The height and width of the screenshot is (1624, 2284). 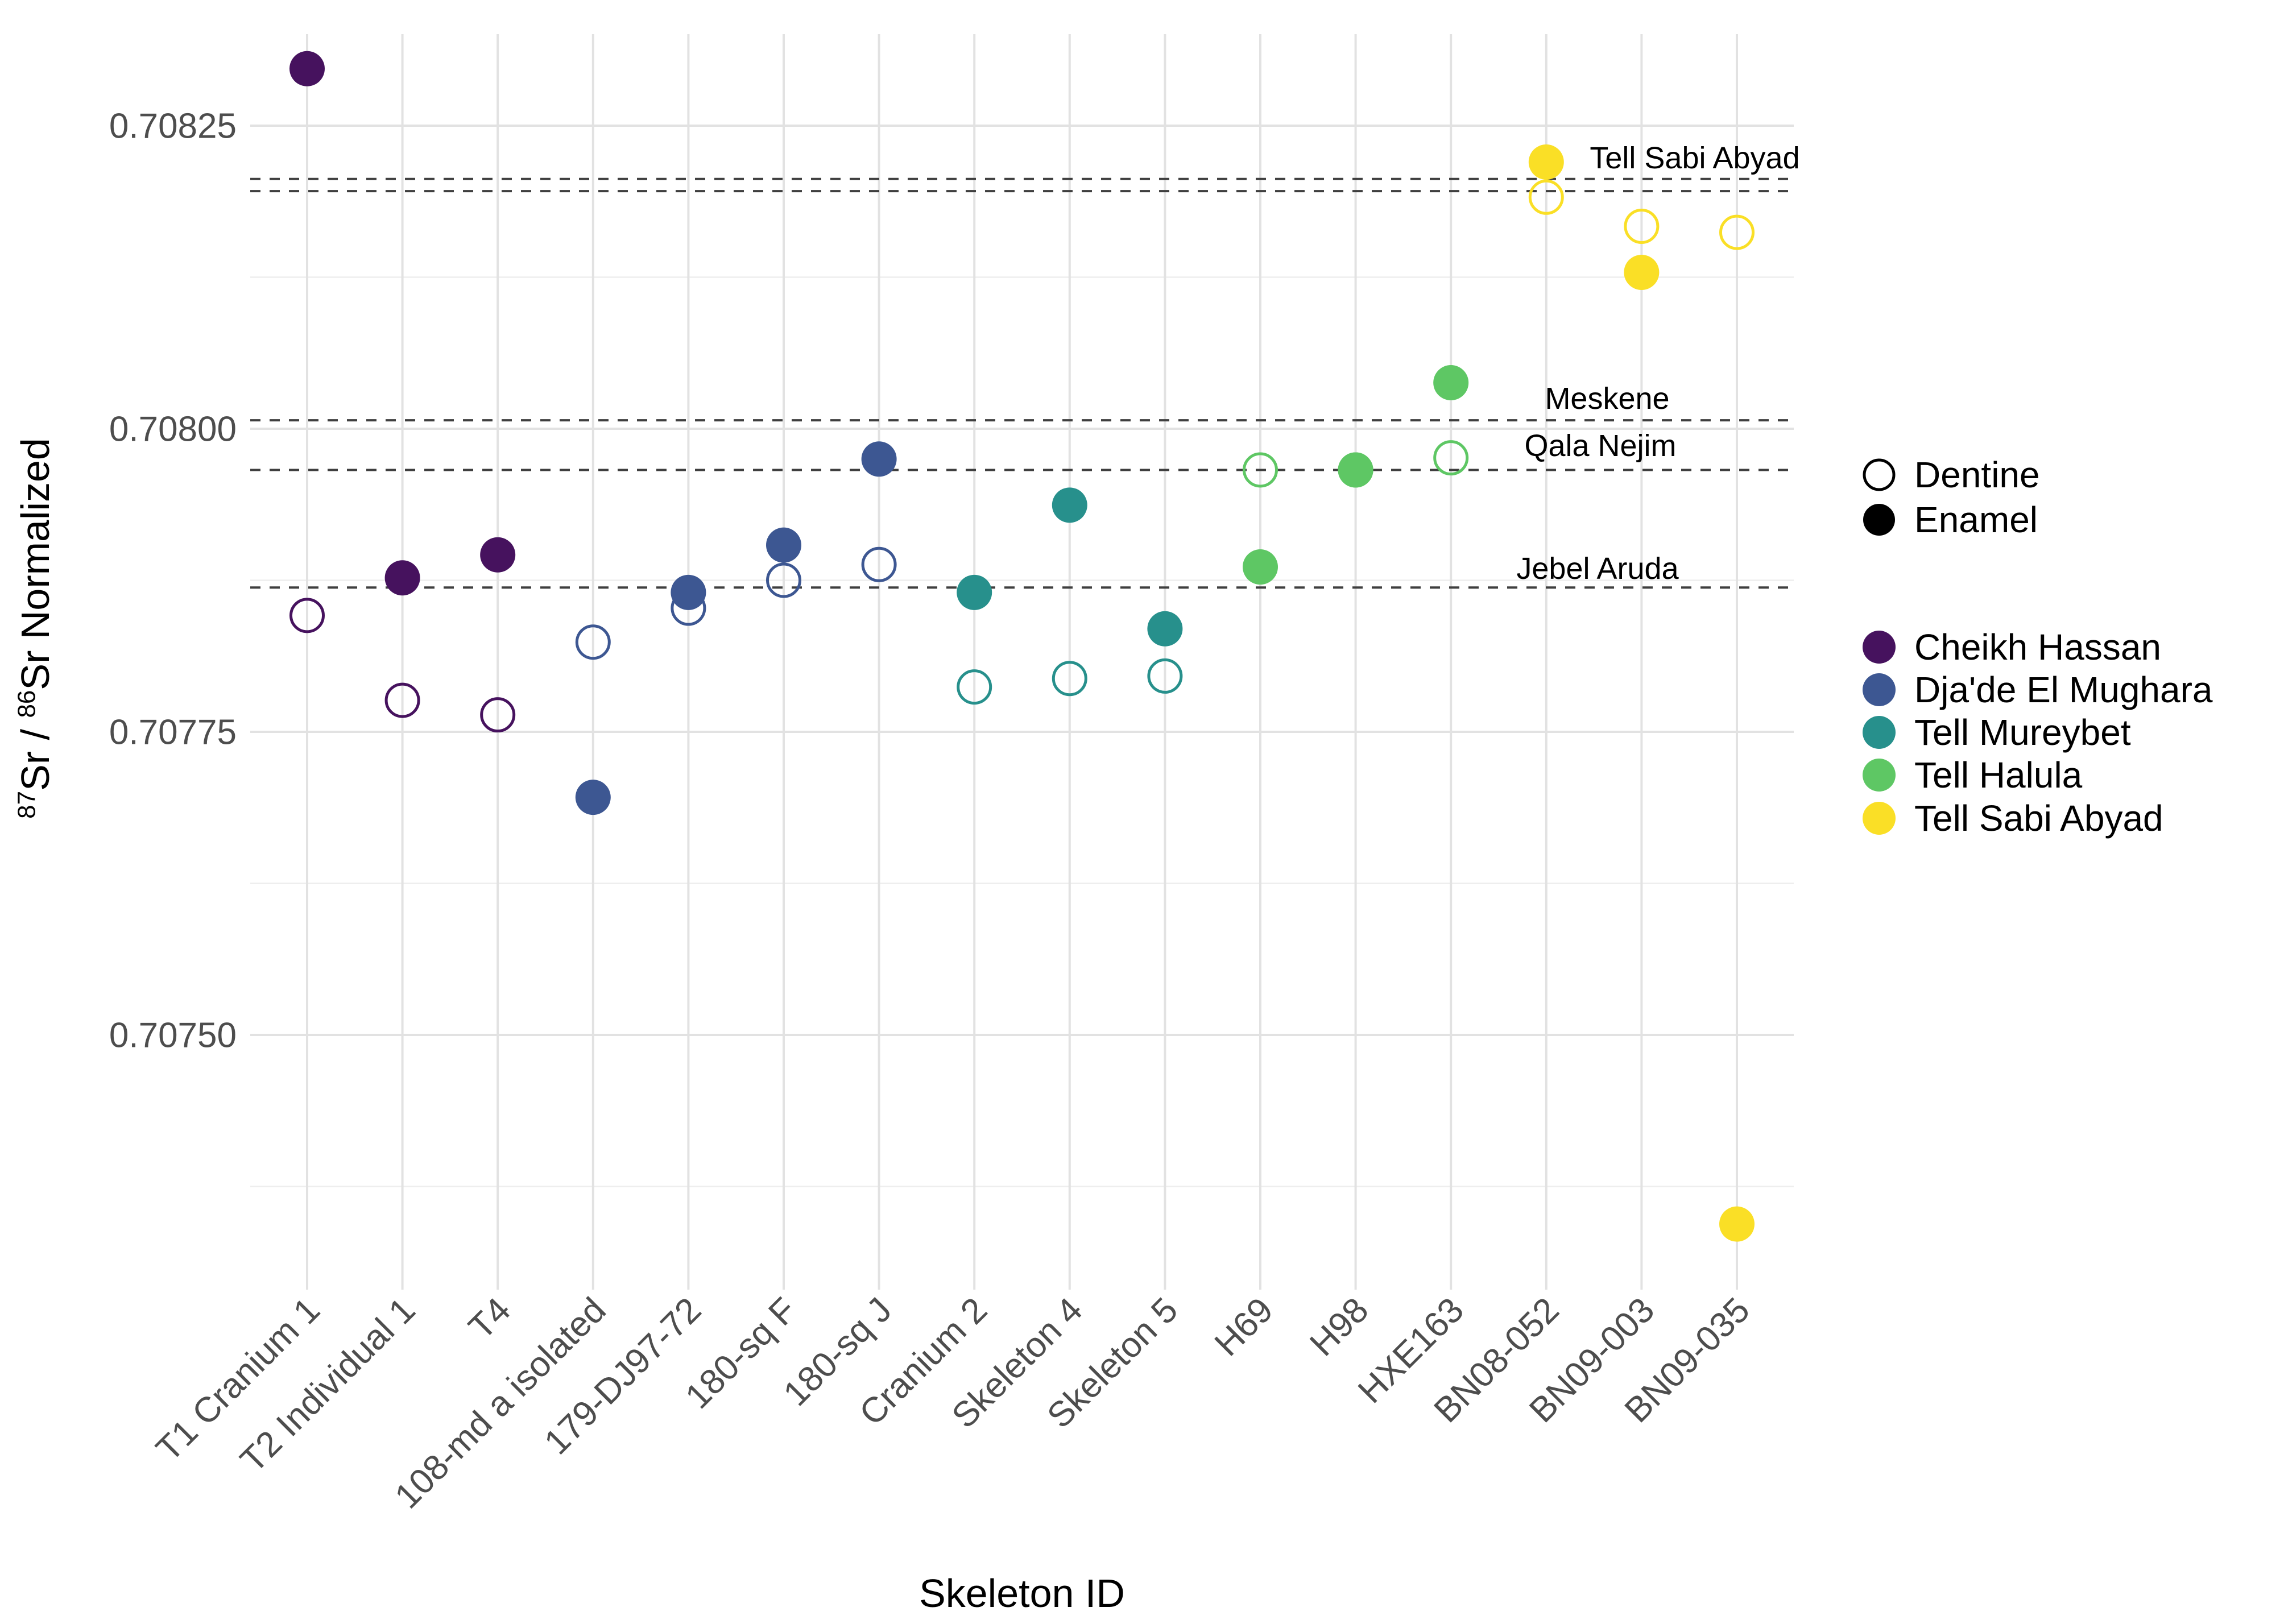 I want to click on legend-item-tell-halula: Tell Halula, so click(x=1972, y=775).